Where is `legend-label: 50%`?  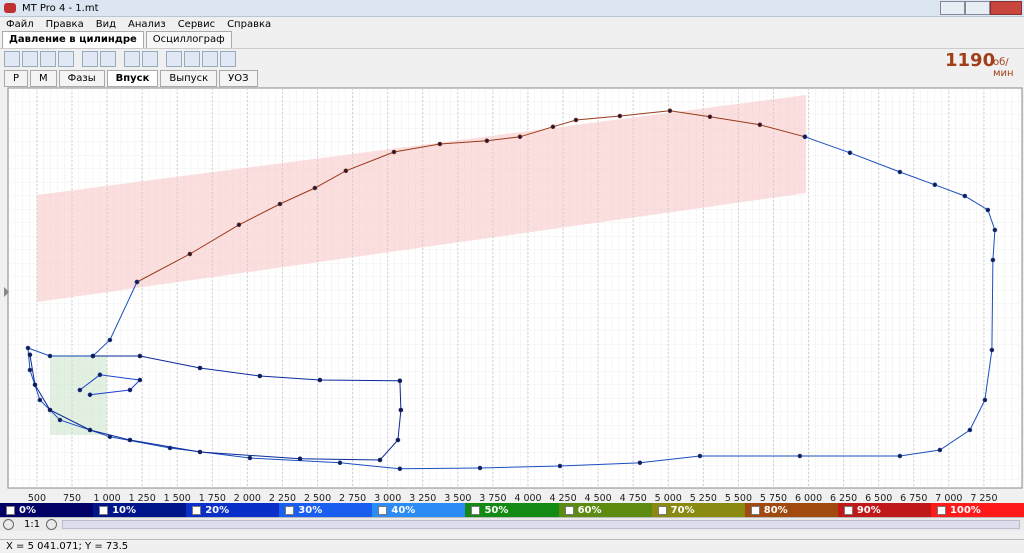
legend-label: 50% is located at coordinates (496, 510).